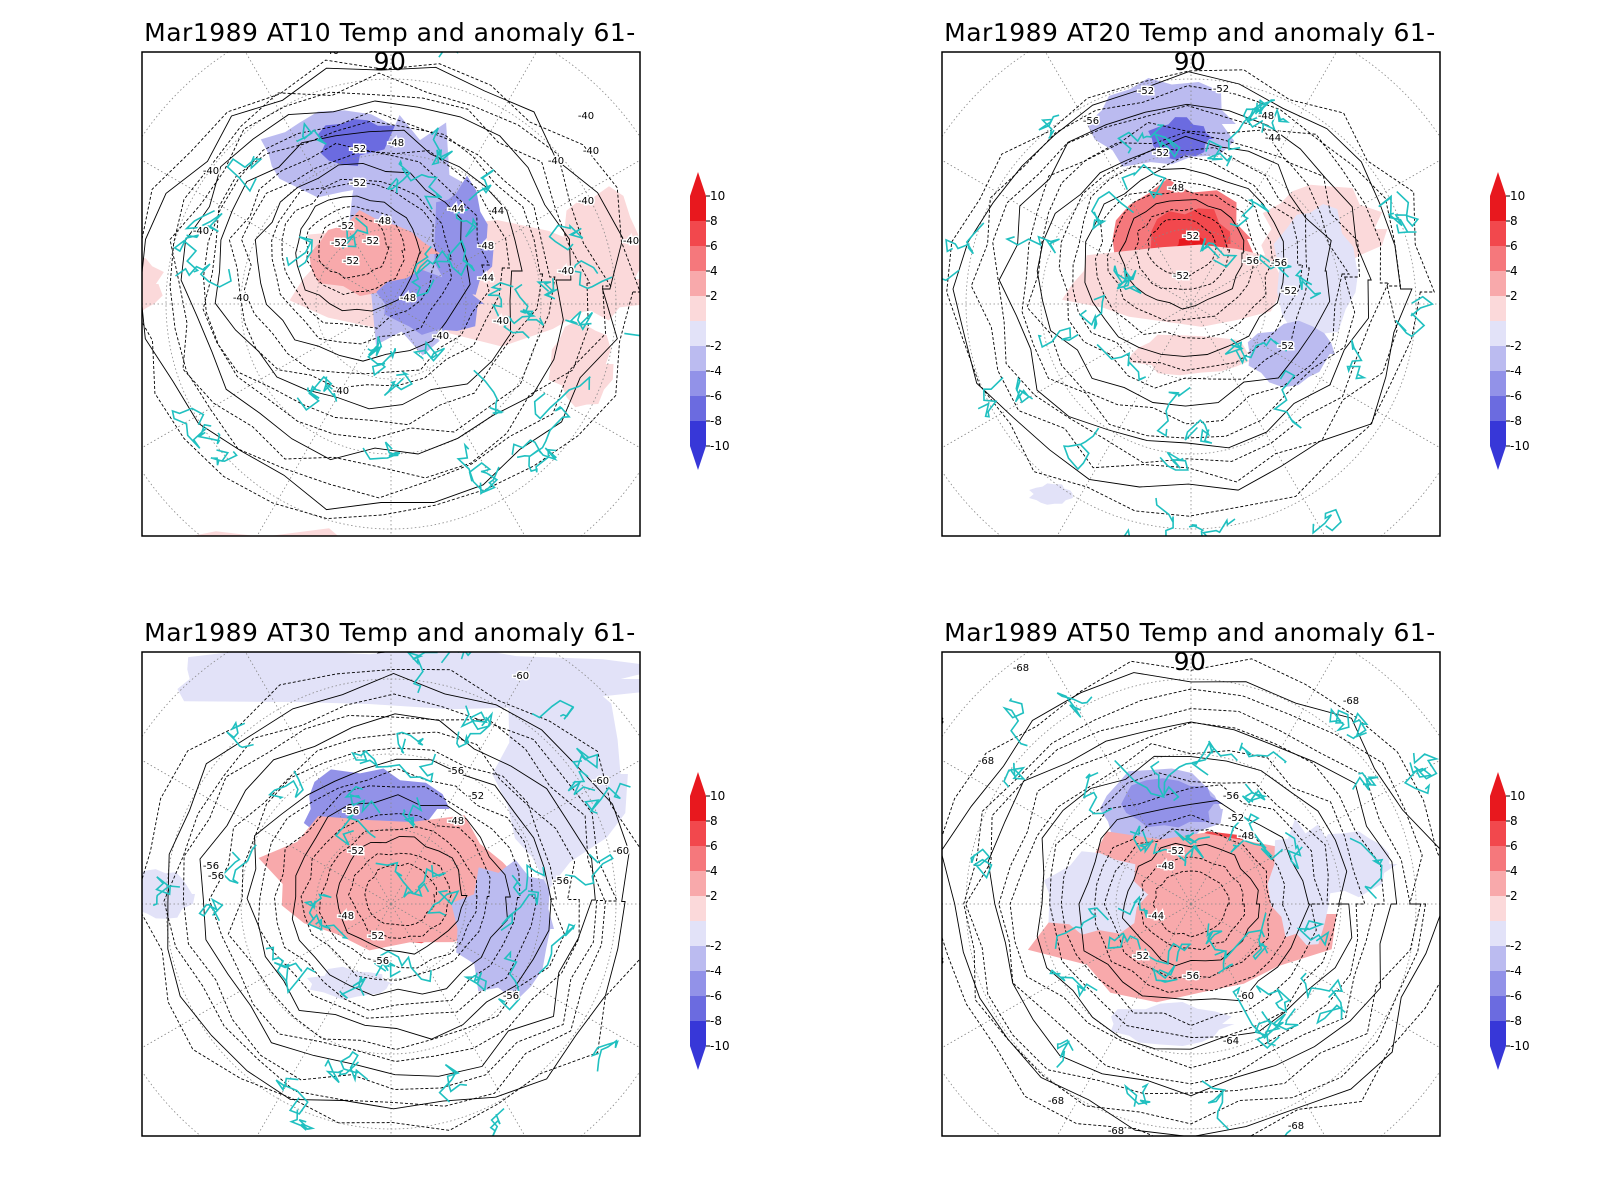 The image size is (1600, 1200). Describe the element at coordinates (1516, 996) in the screenshot. I see `colorbar-label: -6` at that location.